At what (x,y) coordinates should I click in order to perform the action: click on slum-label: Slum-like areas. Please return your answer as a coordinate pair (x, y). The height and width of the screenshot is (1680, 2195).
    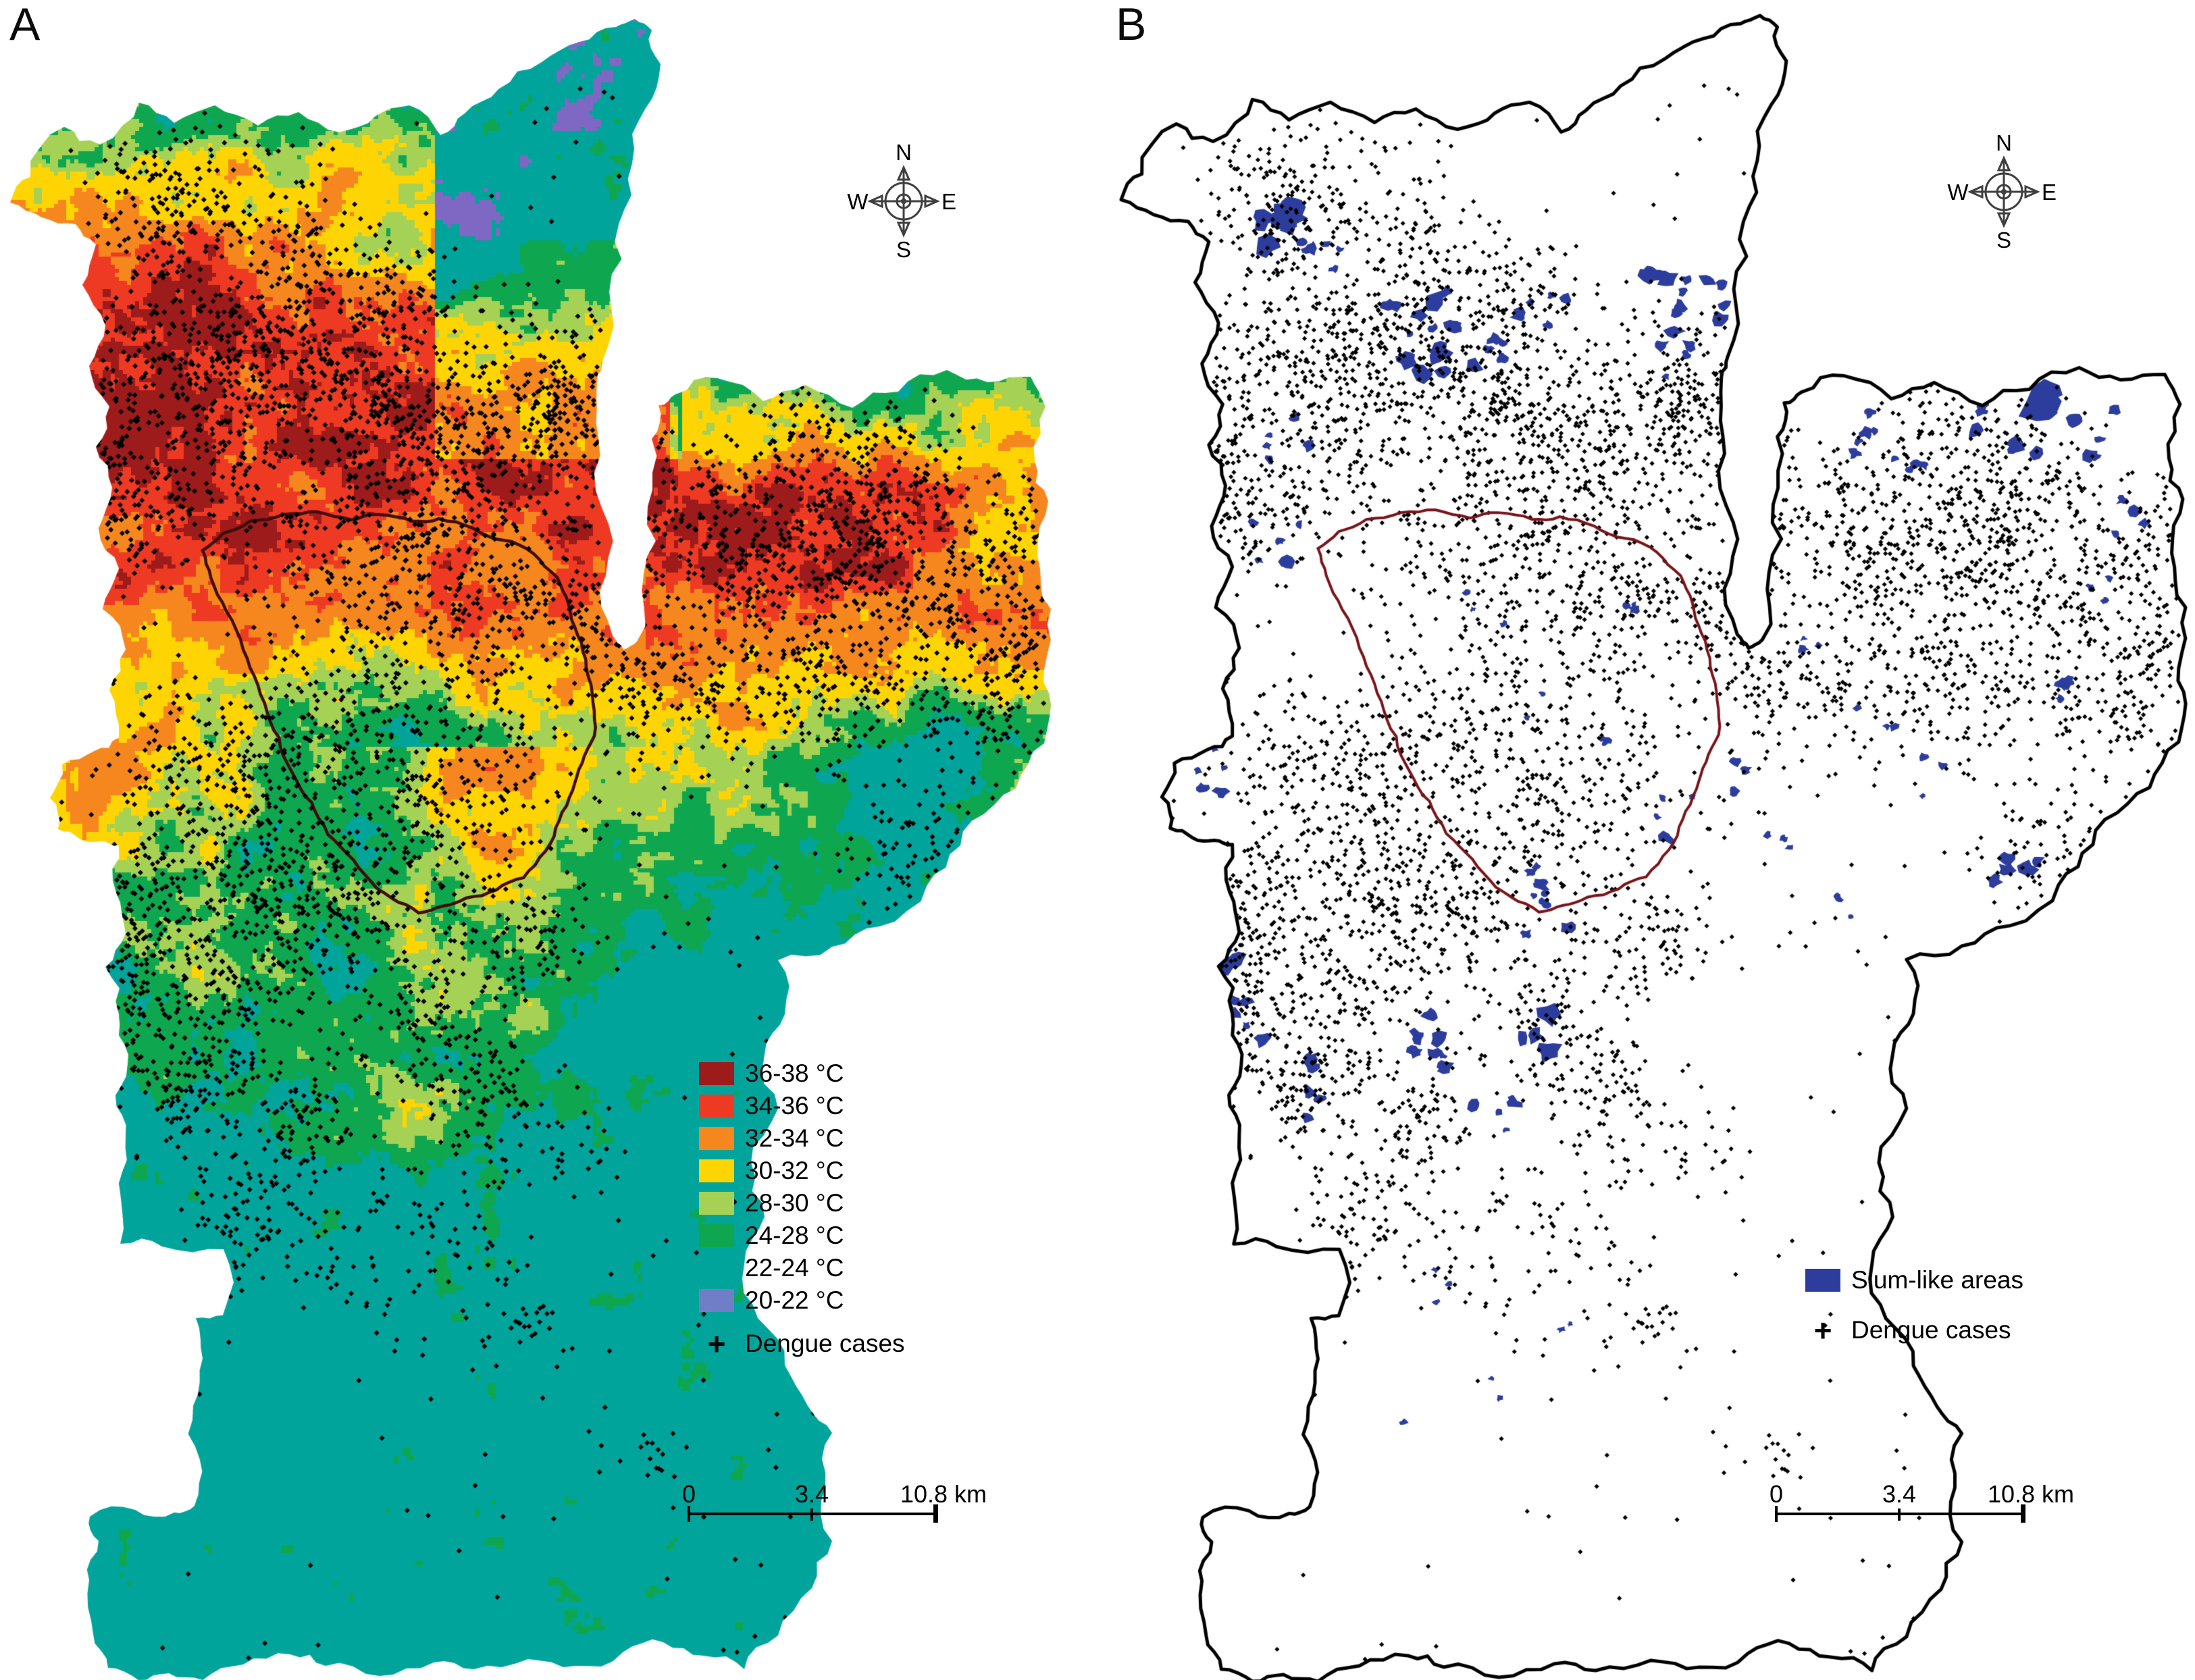
    Looking at the image, I should click on (1937, 1280).